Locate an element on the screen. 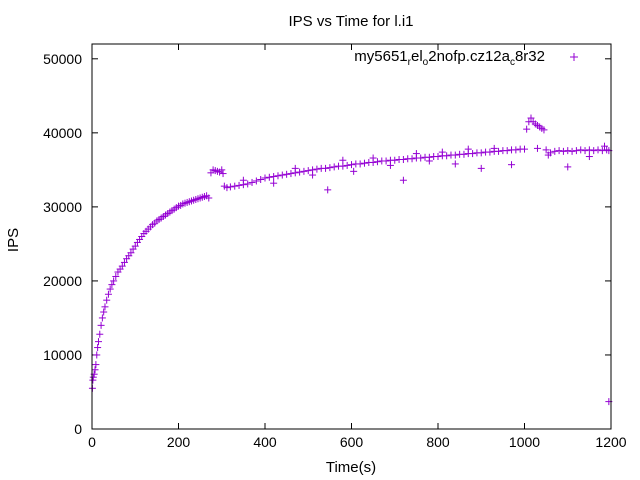 The width and height of the screenshot is (640, 480). x-tick-label: 1000 is located at coordinates (524, 442).